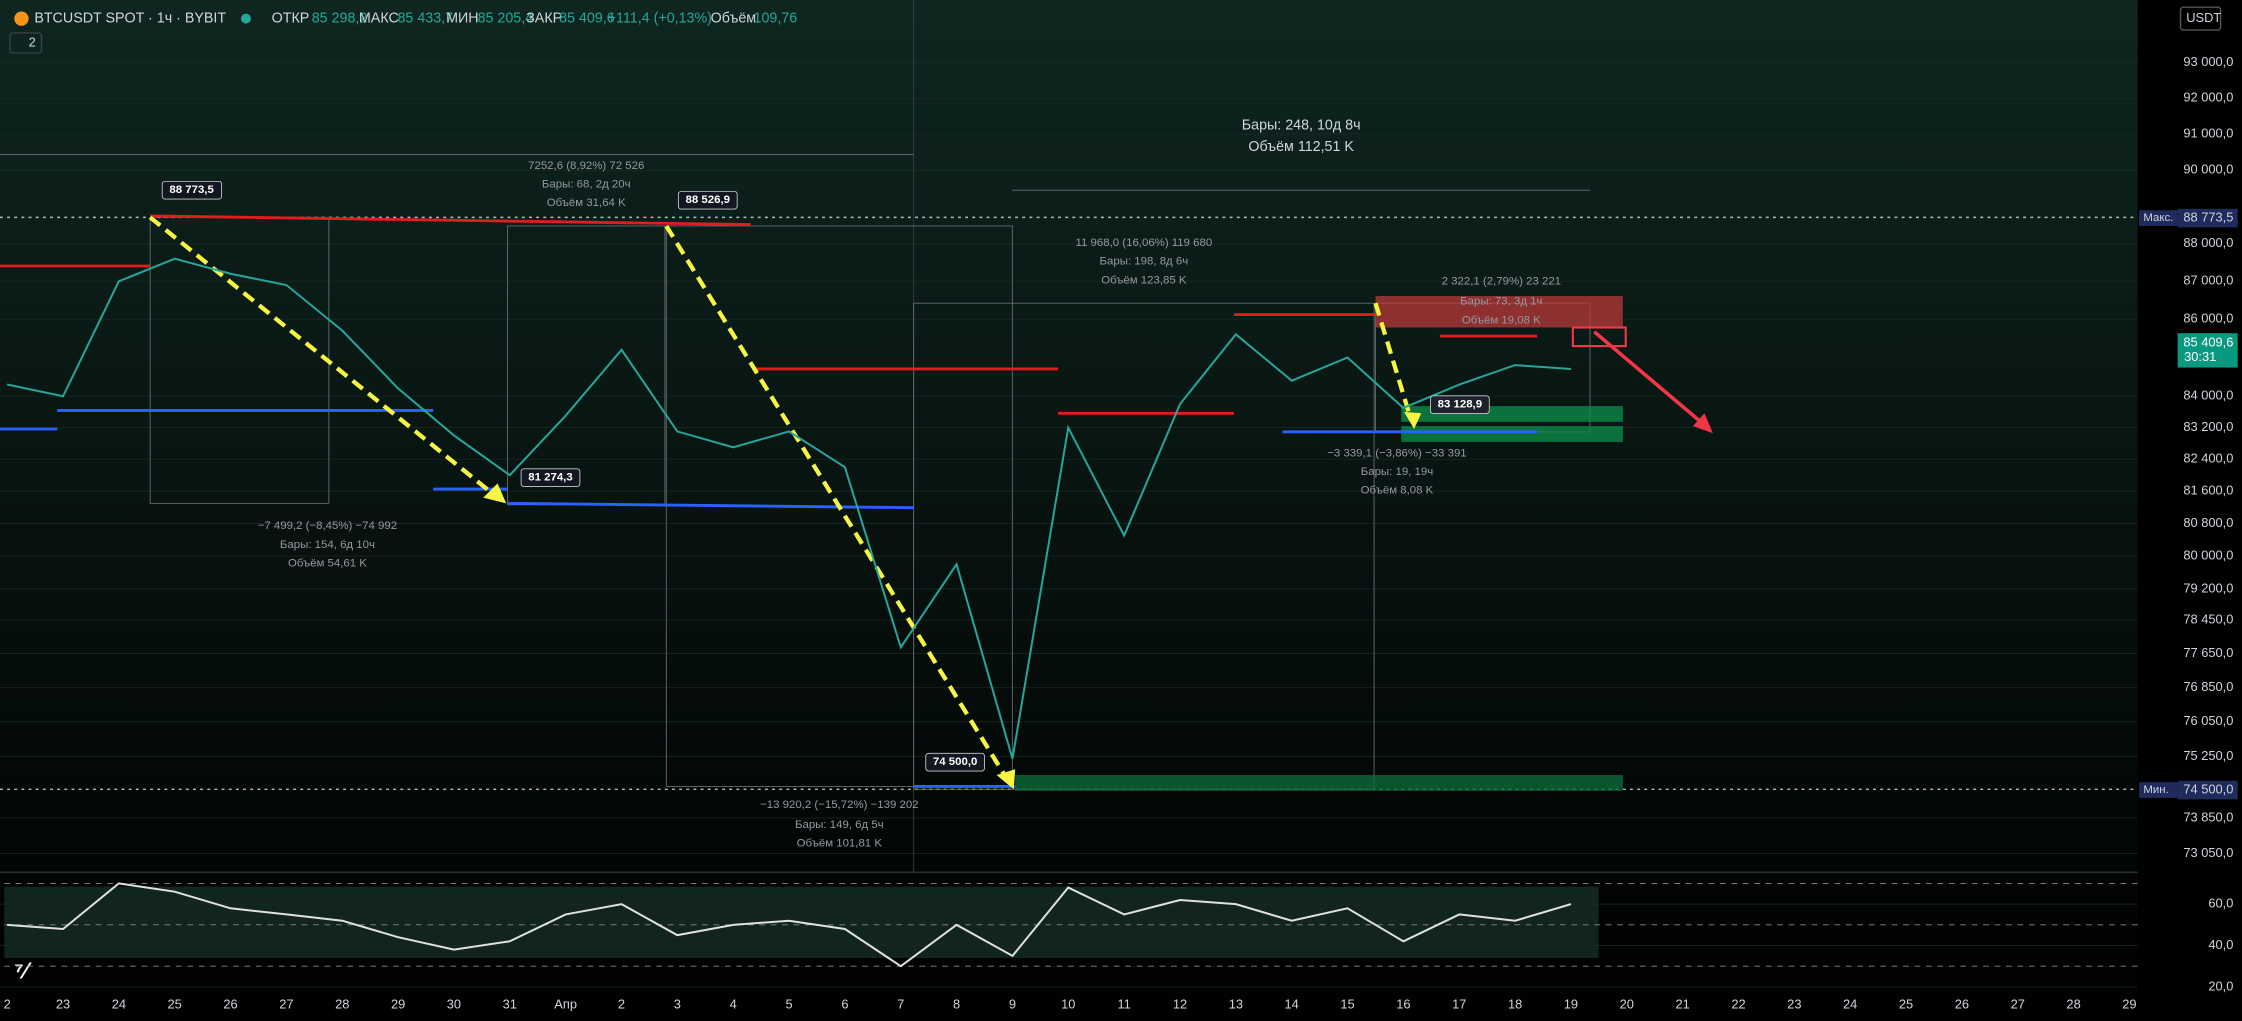 This screenshot has width=2242, height=1021. What do you see at coordinates (677, 1004) in the screenshot?
I see `x-tick-label: 3` at bounding box center [677, 1004].